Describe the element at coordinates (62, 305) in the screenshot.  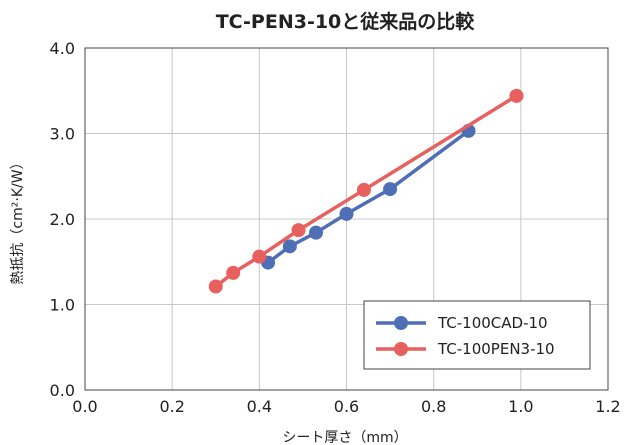
I see `y-tick-label: 1.0` at that location.